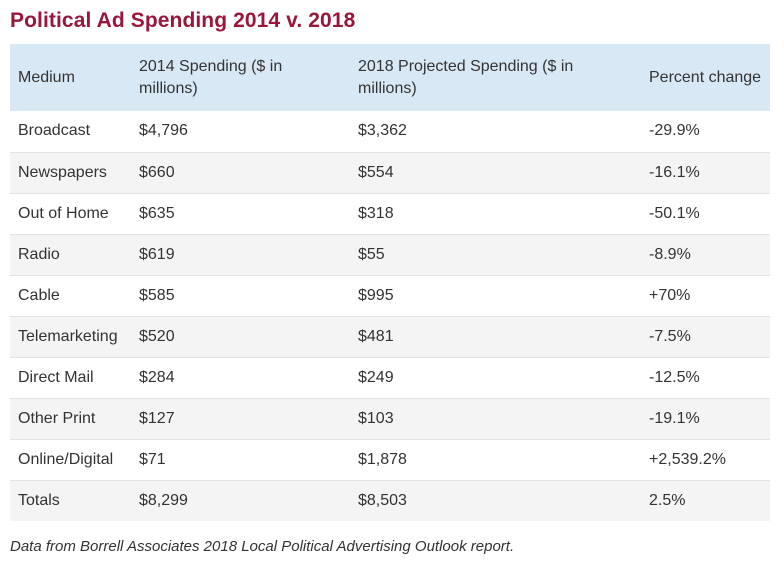 This screenshot has width=784, height=566. Describe the element at coordinates (240, 296) in the screenshot. I see `cell-2014: $585` at that location.